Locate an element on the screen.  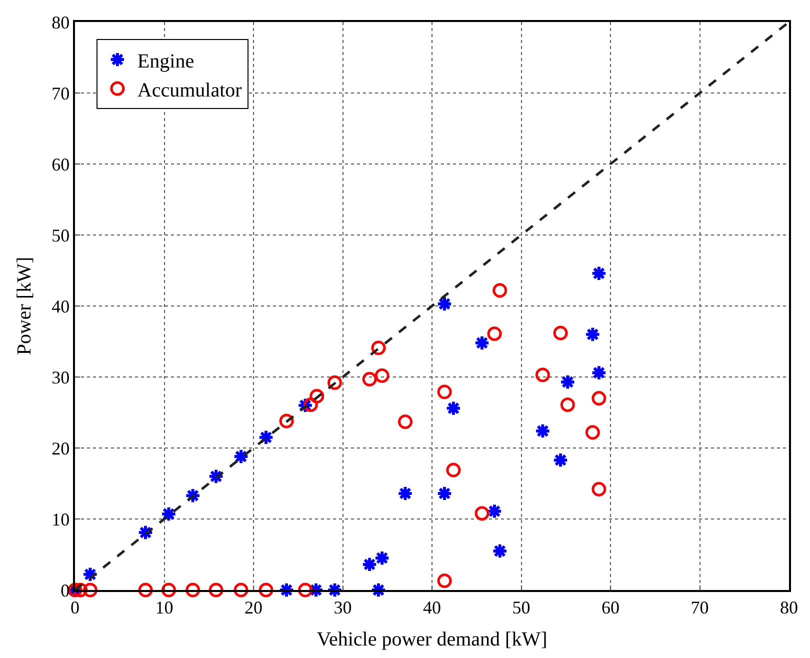
x-tick-label: 10 is located at coordinates (164, 607).